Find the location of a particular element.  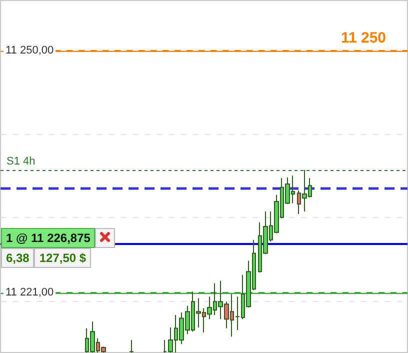

annotation: 11 250 is located at coordinates (363, 38).